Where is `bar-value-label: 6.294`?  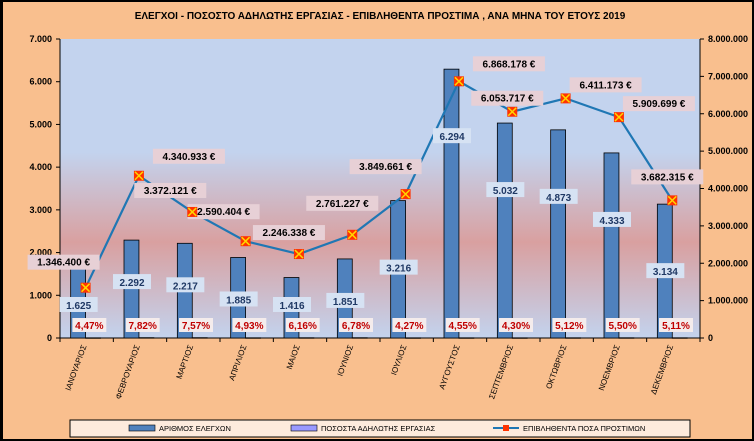 bar-value-label: 6.294 is located at coordinates (451, 137).